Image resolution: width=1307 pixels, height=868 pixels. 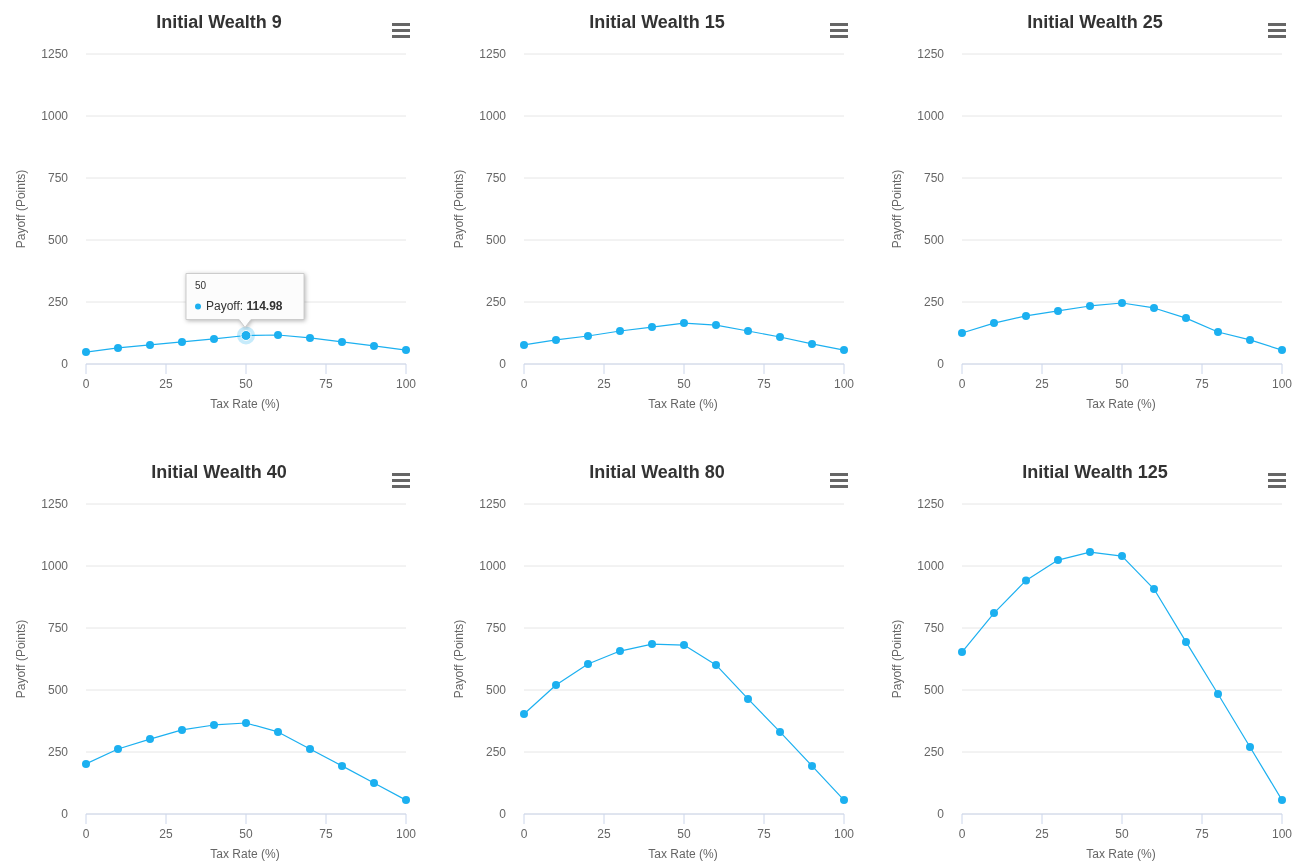 I want to click on chart-title: Initial Wealth 25, so click(x=1095, y=22).